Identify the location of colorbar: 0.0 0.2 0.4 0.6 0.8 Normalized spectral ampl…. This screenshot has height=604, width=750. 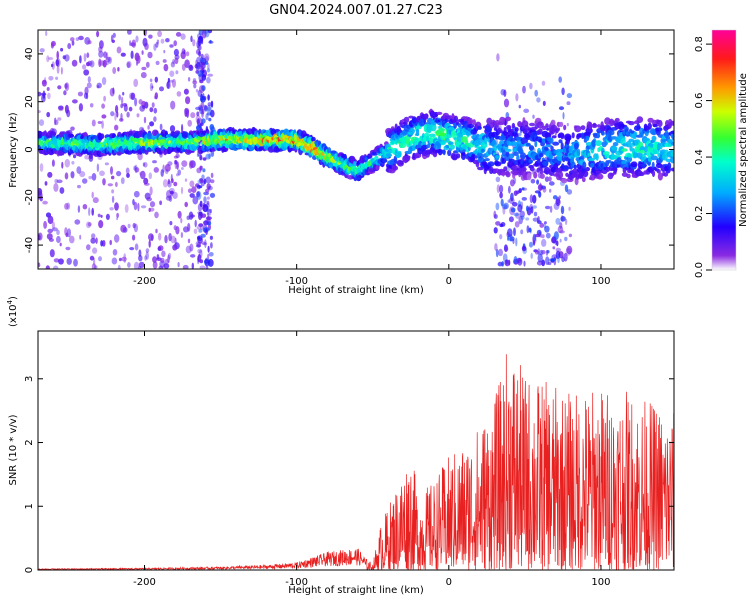
(721, 153).